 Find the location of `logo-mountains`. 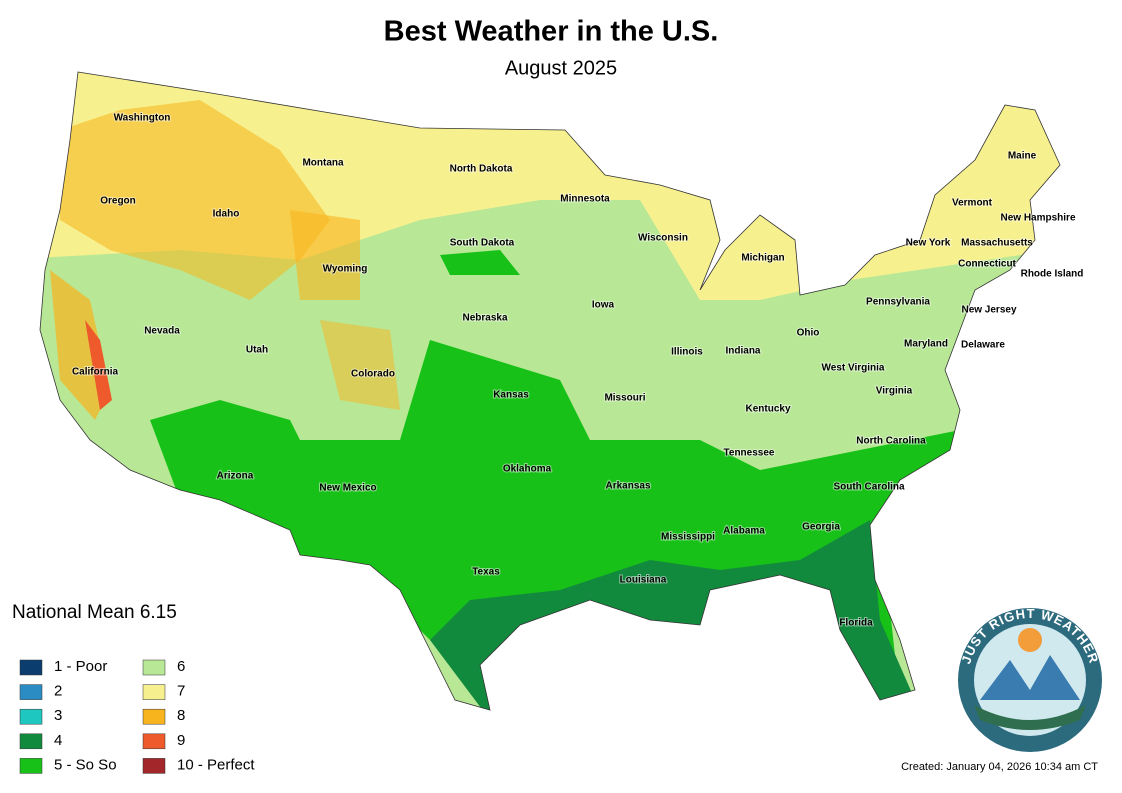

logo-mountains is located at coordinates (1030, 677).